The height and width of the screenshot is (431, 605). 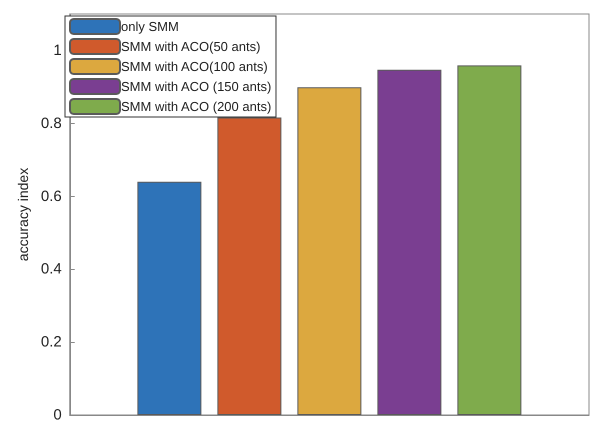 What do you see at coordinates (23, 215) in the screenshot?
I see `y-axis-title: accuracy index` at bounding box center [23, 215].